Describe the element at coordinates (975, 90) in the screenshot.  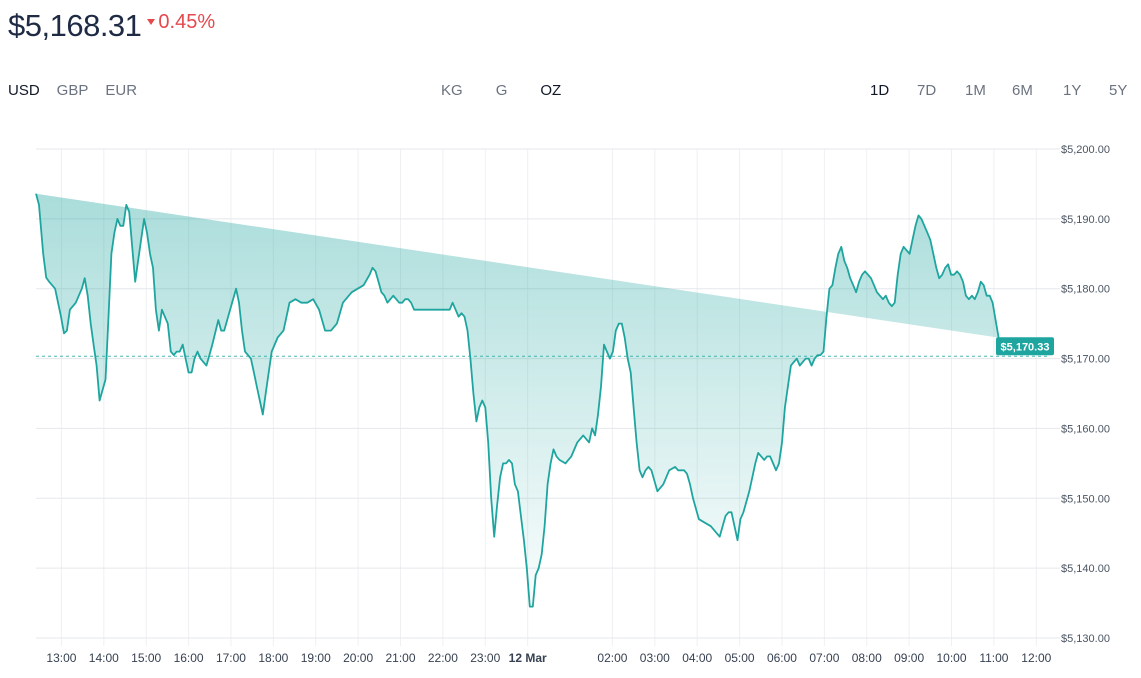
I see `period-option-1m: 1M` at that location.